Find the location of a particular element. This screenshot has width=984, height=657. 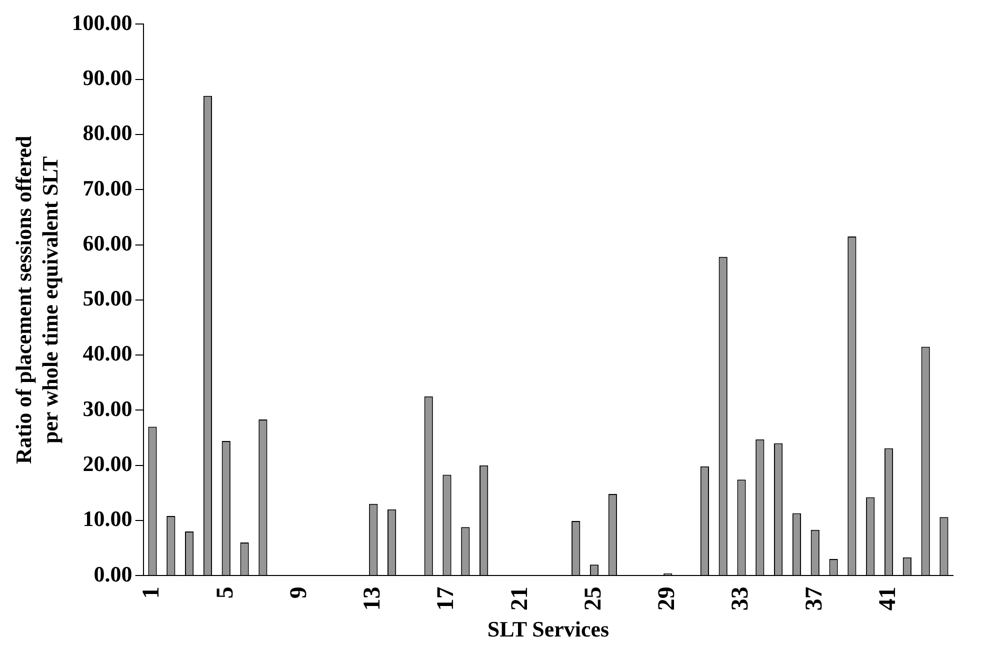

y-axis-title: Ratio of placement sessions offered per whole time equivalent SLT is located at coordinates (36, 300).